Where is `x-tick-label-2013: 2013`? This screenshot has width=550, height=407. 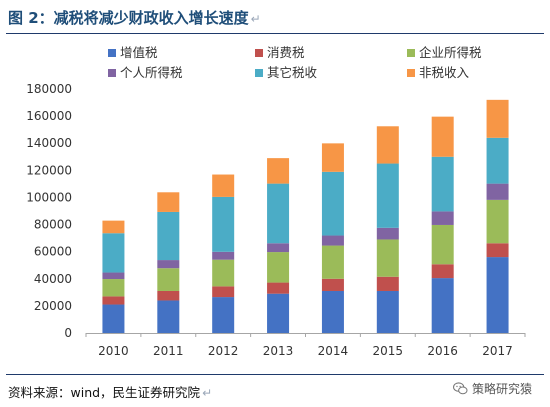
x-tick-label-2013: 2013 is located at coordinates (278, 351).